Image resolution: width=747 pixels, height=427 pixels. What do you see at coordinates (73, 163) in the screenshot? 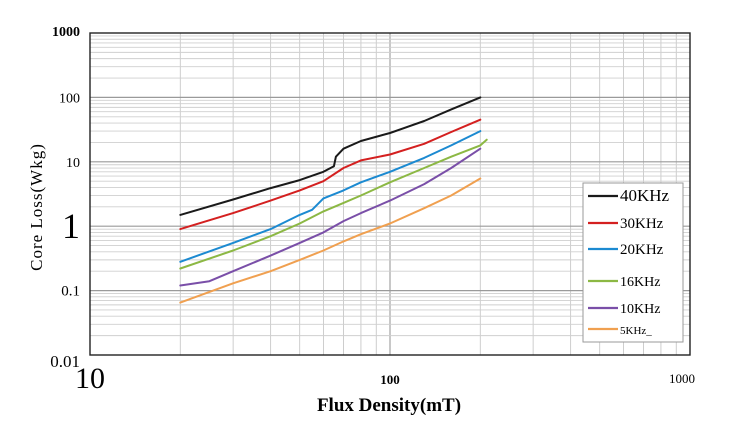
I see `y-tick-label: 10` at bounding box center [73, 163].